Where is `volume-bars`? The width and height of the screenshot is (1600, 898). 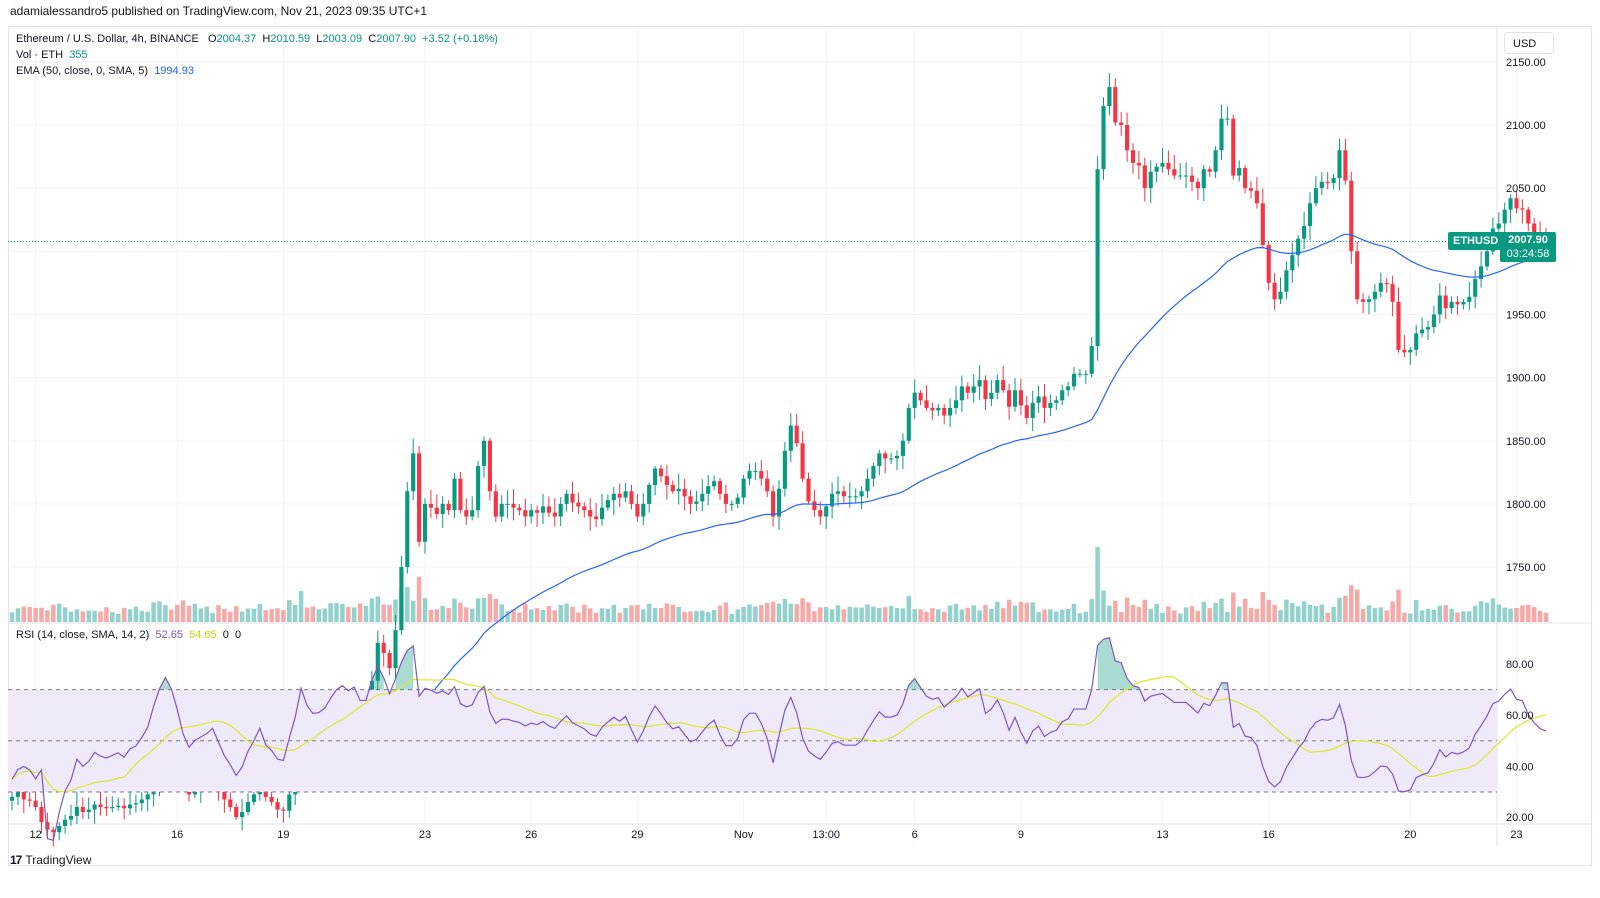
volume-bars is located at coordinates (779, 584).